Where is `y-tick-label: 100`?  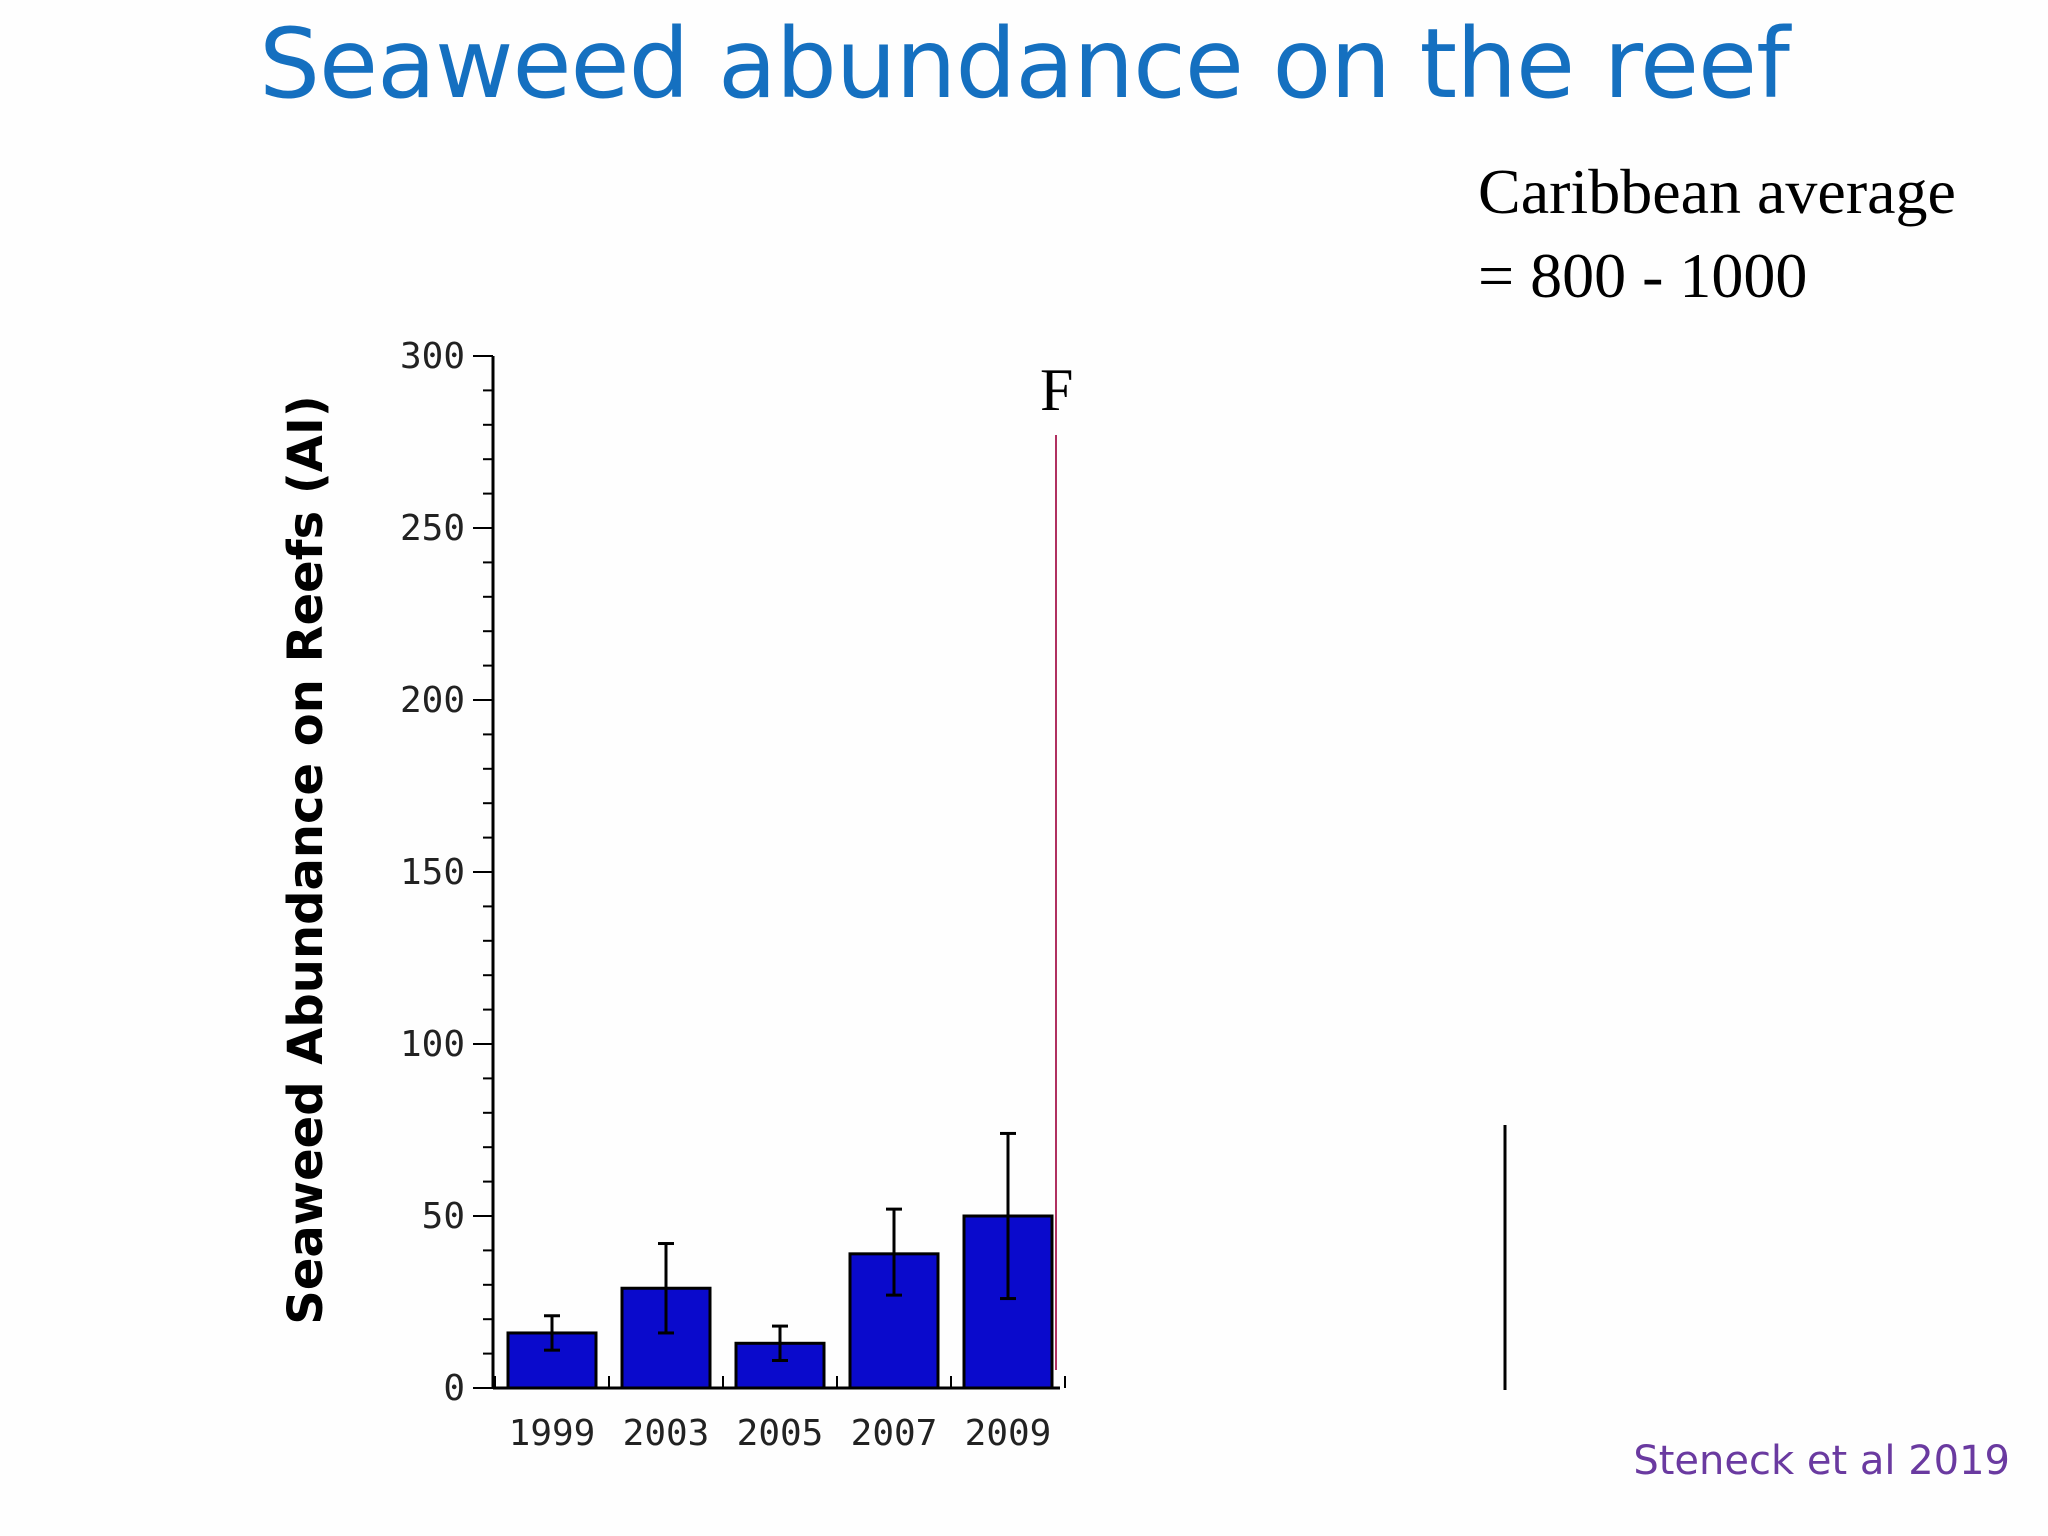
y-tick-label: 100 is located at coordinates (432, 1044).